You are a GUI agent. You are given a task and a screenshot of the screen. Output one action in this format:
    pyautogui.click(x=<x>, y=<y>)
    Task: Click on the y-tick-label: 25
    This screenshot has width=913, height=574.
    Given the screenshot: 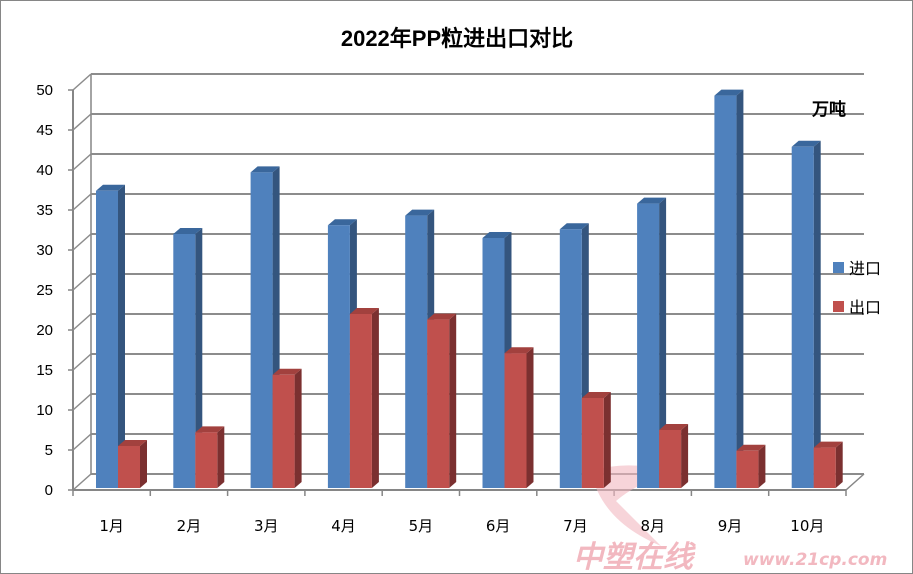 What is the action you would take?
    pyautogui.click(x=44, y=290)
    